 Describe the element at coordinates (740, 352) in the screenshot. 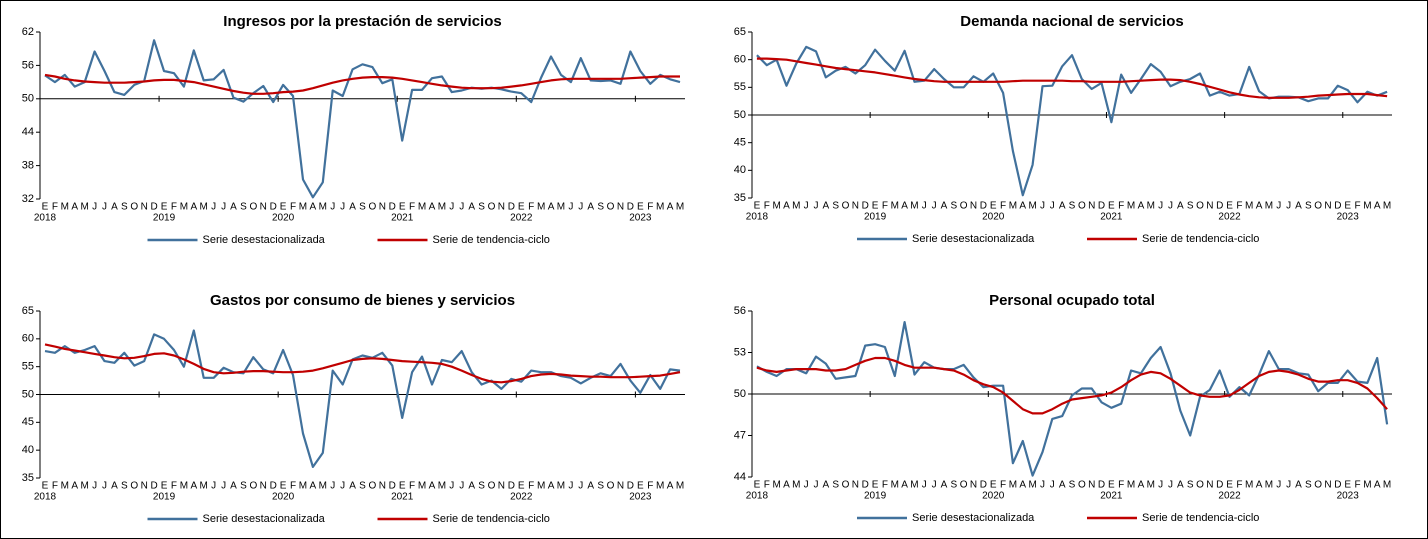

I see `y-tick-label: 53` at that location.